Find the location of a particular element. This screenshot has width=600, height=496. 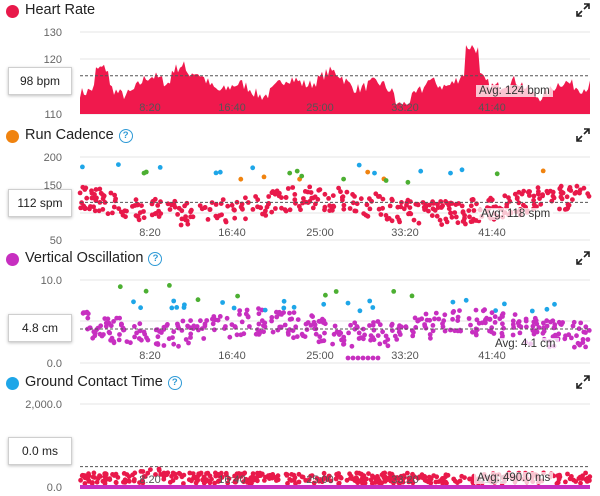

x-tick-label: 16:40 is located at coordinates (232, 356).